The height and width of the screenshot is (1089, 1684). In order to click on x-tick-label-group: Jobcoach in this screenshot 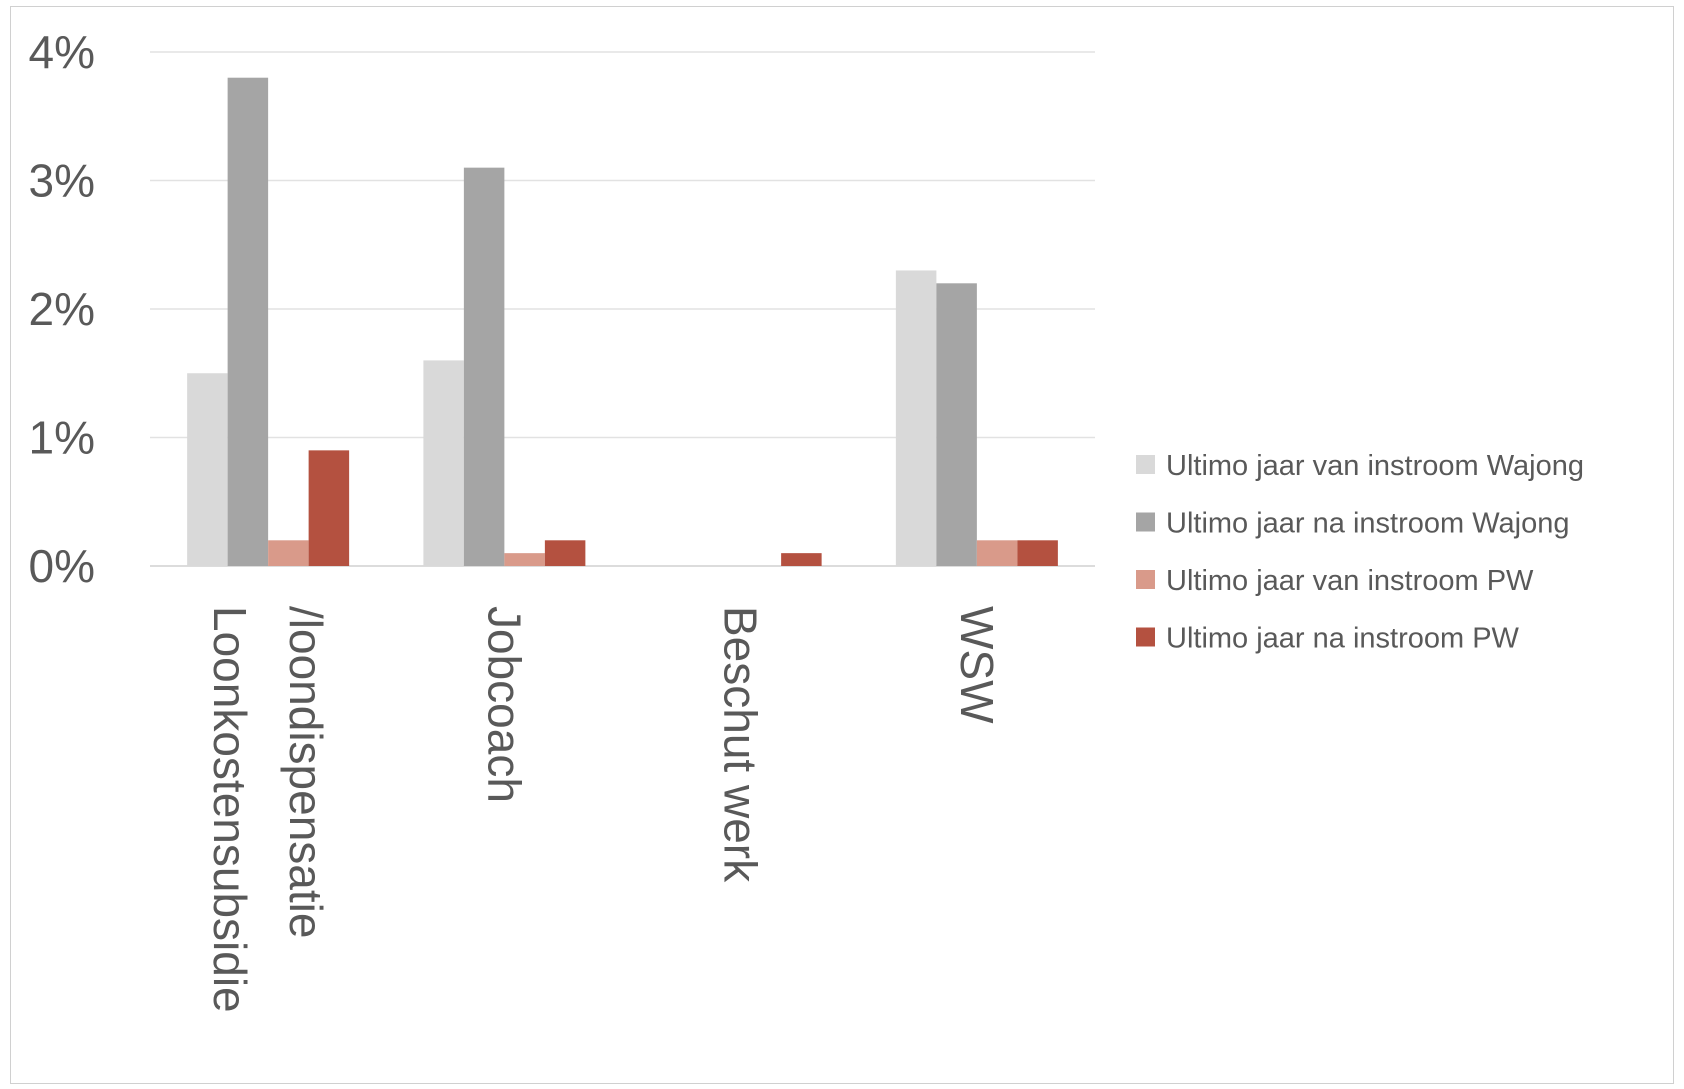, I will do `click(504, 704)`.